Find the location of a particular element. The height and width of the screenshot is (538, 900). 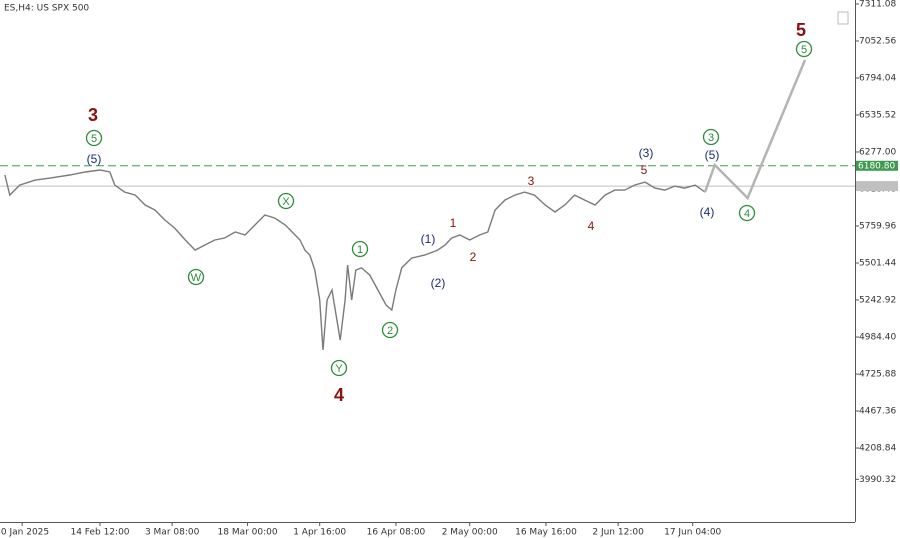

x-tick-label: 2 Jun 12:00 is located at coordinates (618, 533).